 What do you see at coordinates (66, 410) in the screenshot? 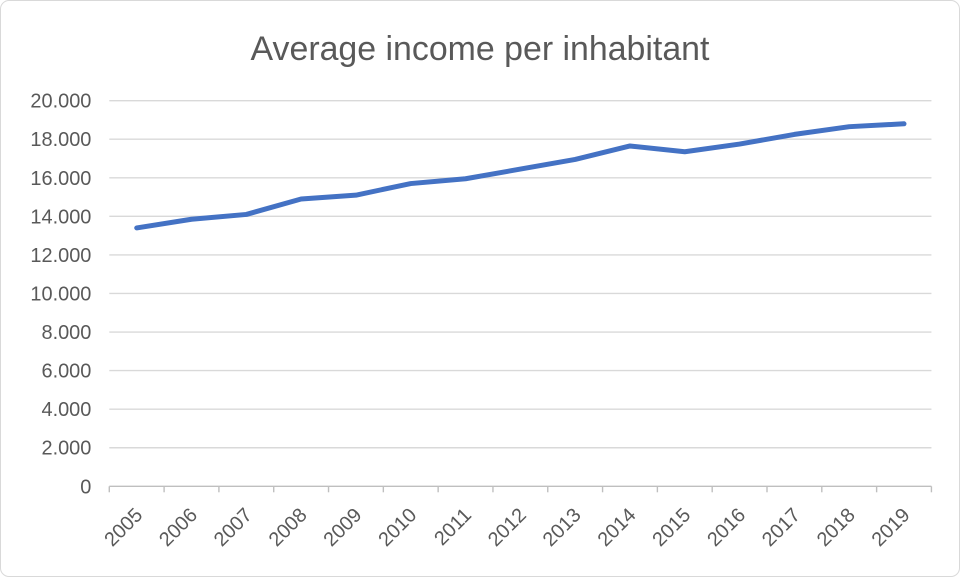
I see `y-tick-label: 4.000` at bounding box center [66, 410].